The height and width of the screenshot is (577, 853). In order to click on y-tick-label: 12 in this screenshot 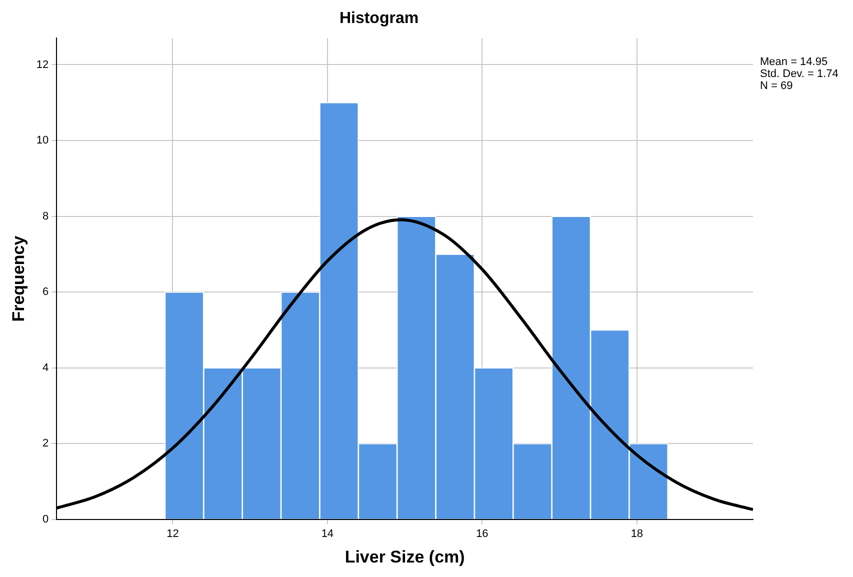, I will do `click(42, 64)`.